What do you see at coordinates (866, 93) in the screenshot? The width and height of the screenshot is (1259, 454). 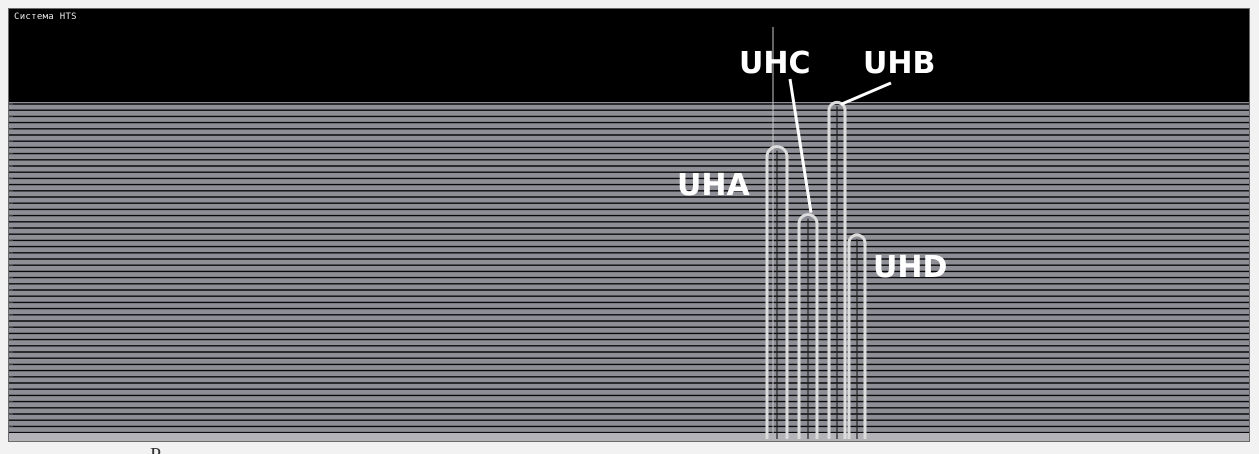 I see `leader-uhb` at bounding box center [866, 93].